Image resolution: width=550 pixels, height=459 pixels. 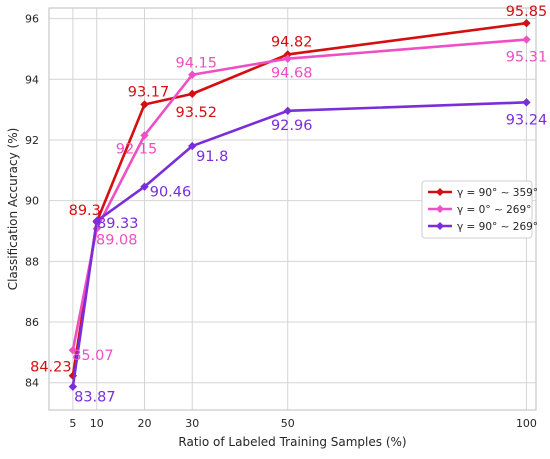 What do you see at coordinates (149, 92) in the screenshot?
I see `data-label: 93.17` at bounding box center [149, 92].